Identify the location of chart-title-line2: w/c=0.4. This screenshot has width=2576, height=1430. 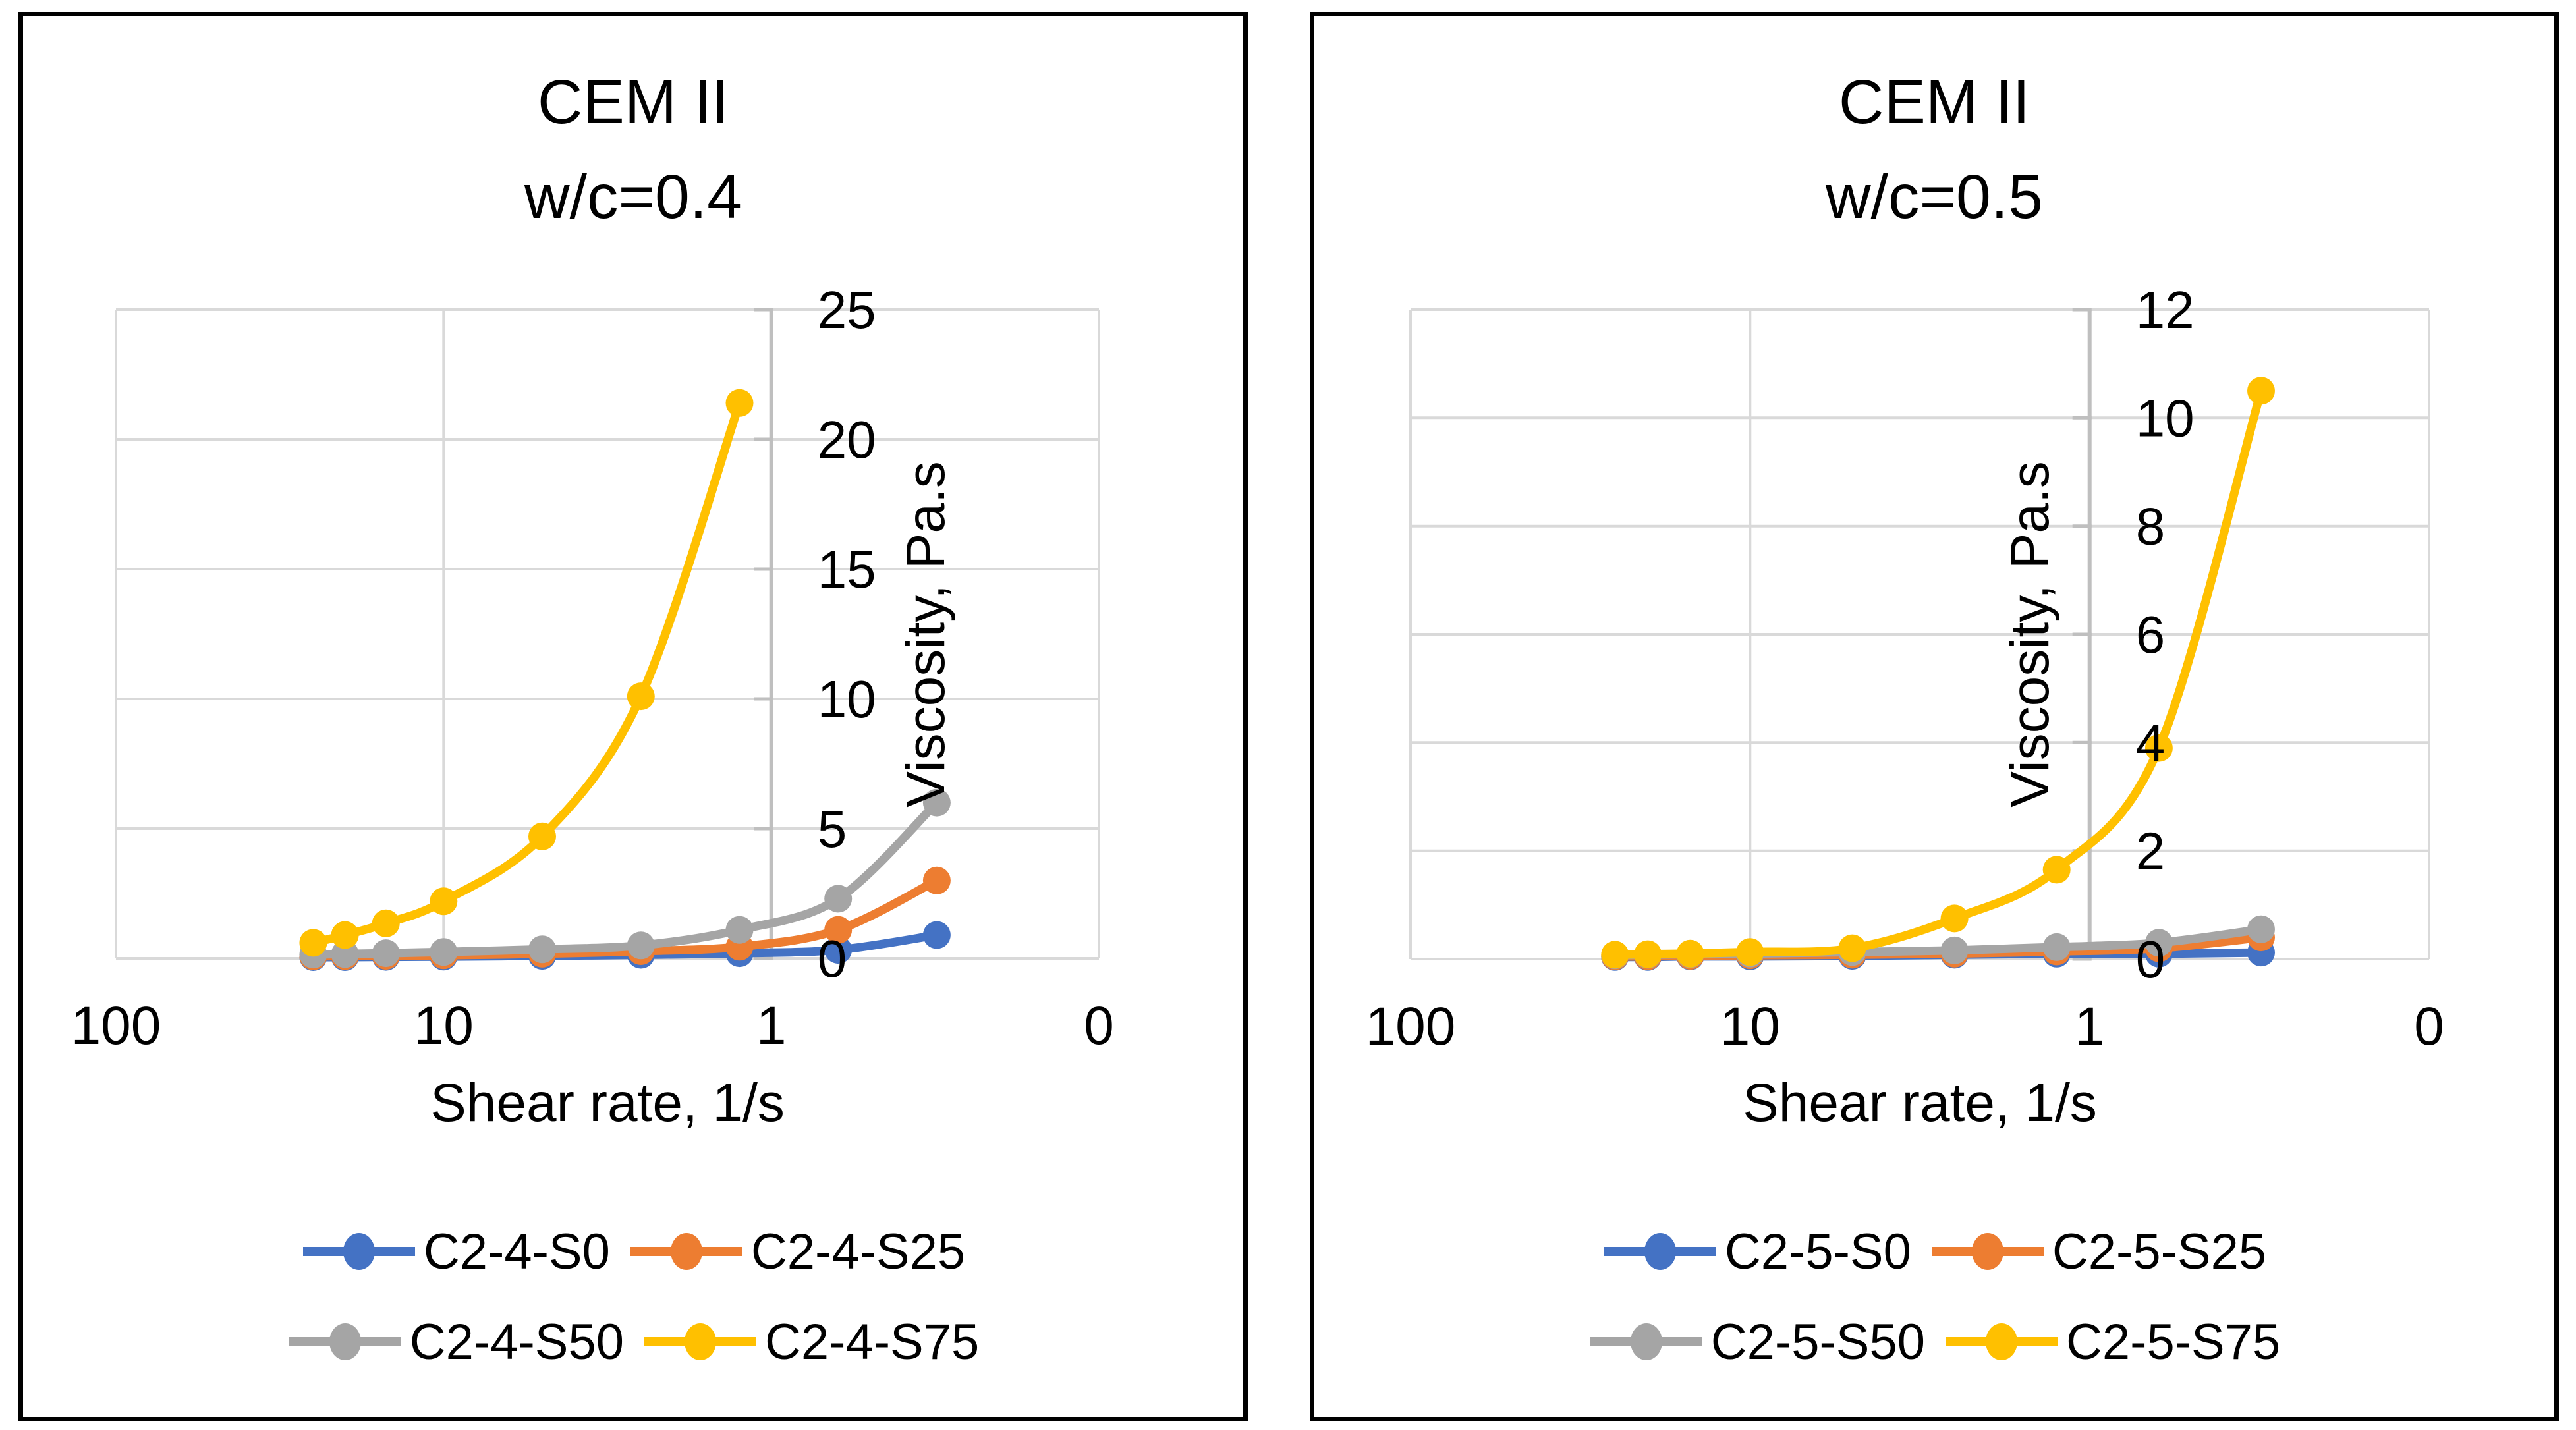
(633, 197).